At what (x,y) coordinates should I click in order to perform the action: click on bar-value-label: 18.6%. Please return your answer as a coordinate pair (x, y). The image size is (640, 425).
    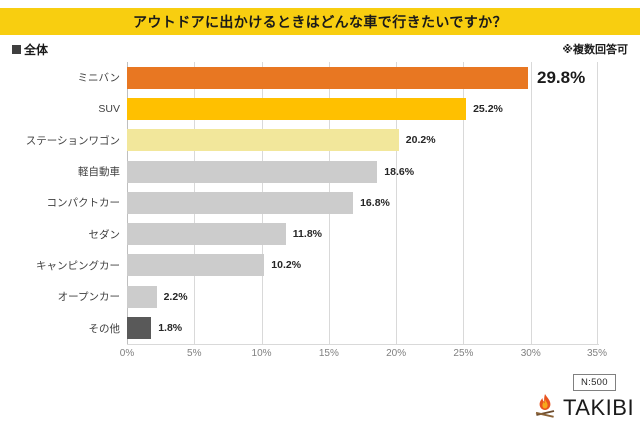
    Looking at the image, I should click on (399, 171).